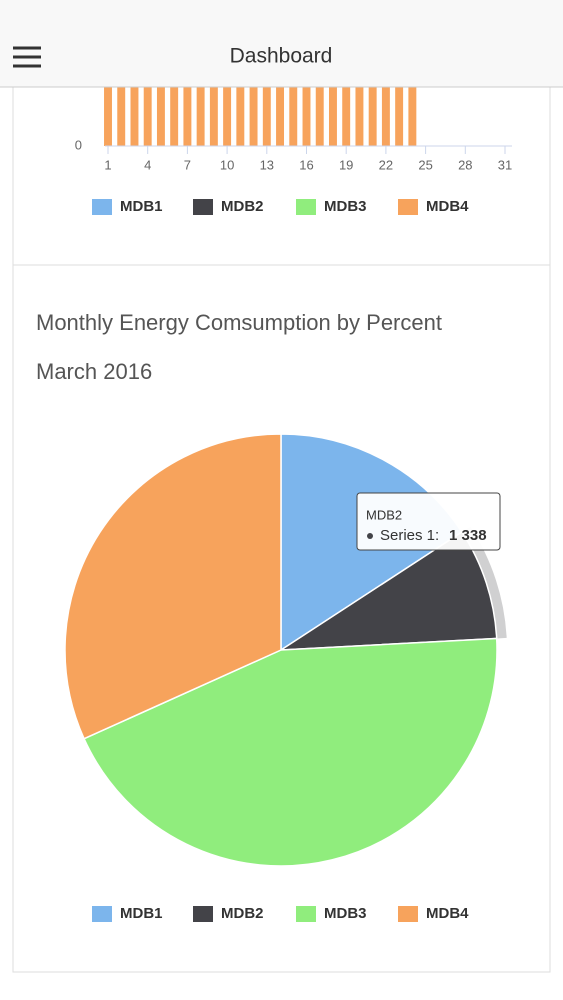 The height and width of the screenshot is (1000, 563). I want to click on x-tick-label: 25, so click(425, 164).